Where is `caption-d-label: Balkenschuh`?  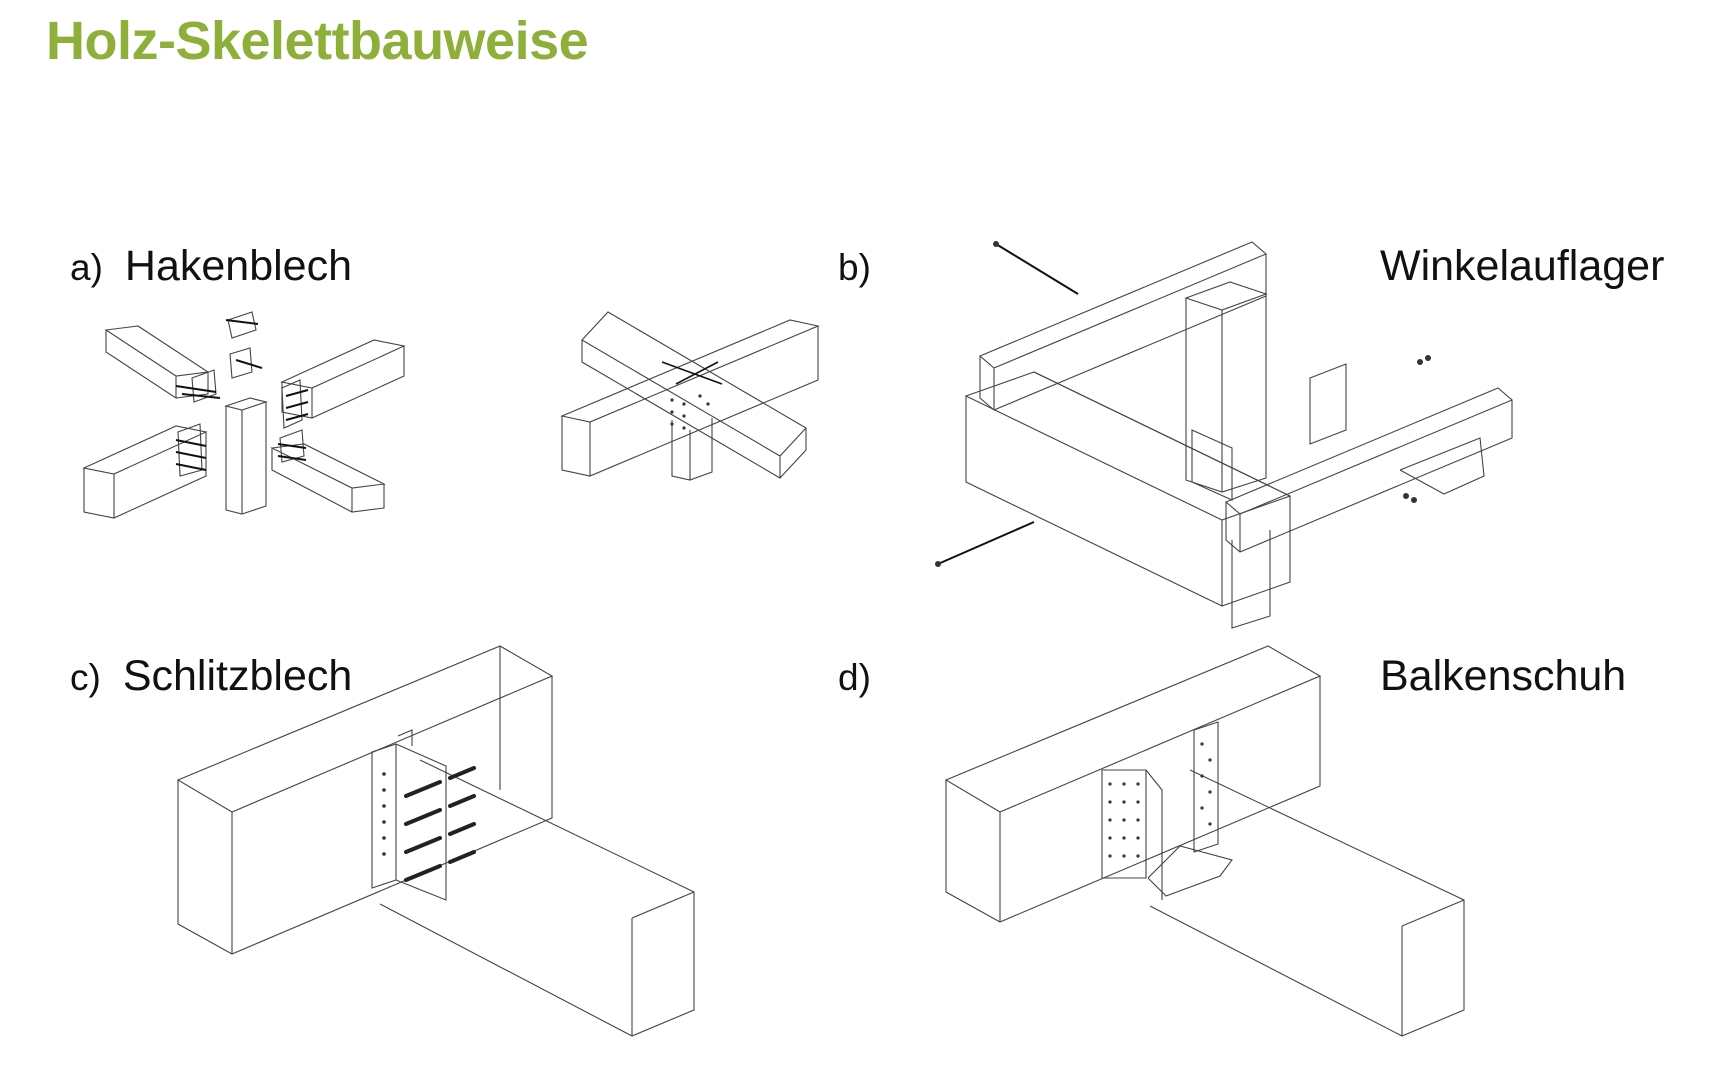 caption-d-label: Balkenschuh is located at coordinates (1503, 676).